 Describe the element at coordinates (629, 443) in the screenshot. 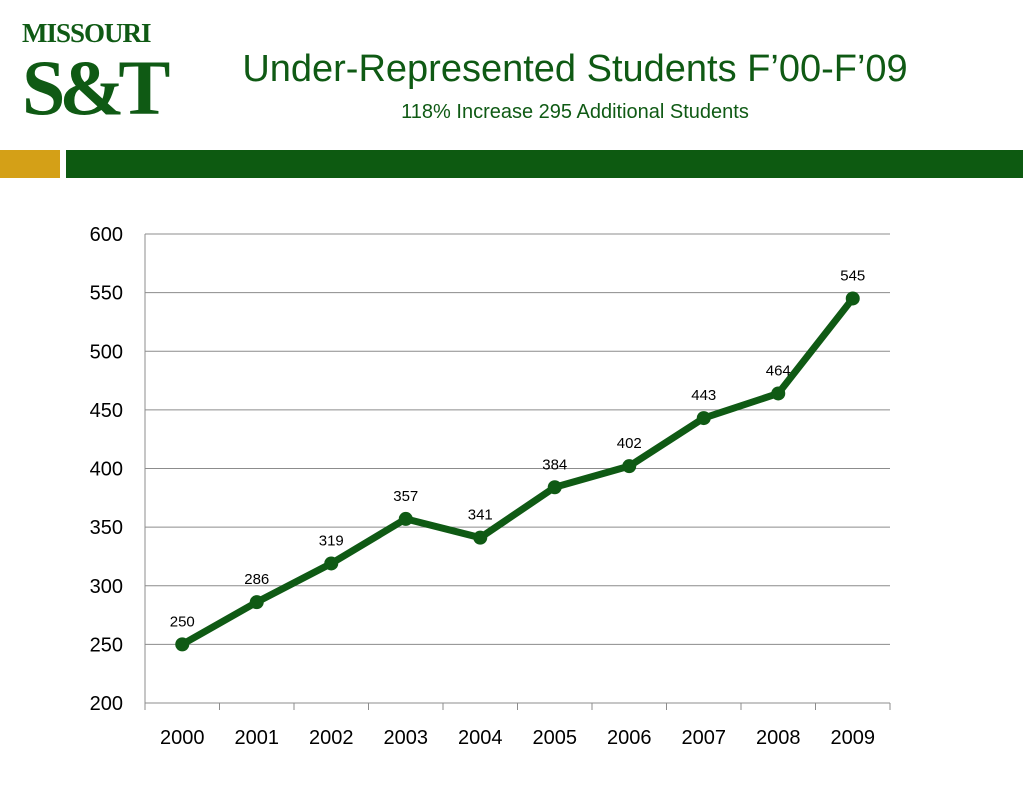

I see `data-label: 402` at that location.